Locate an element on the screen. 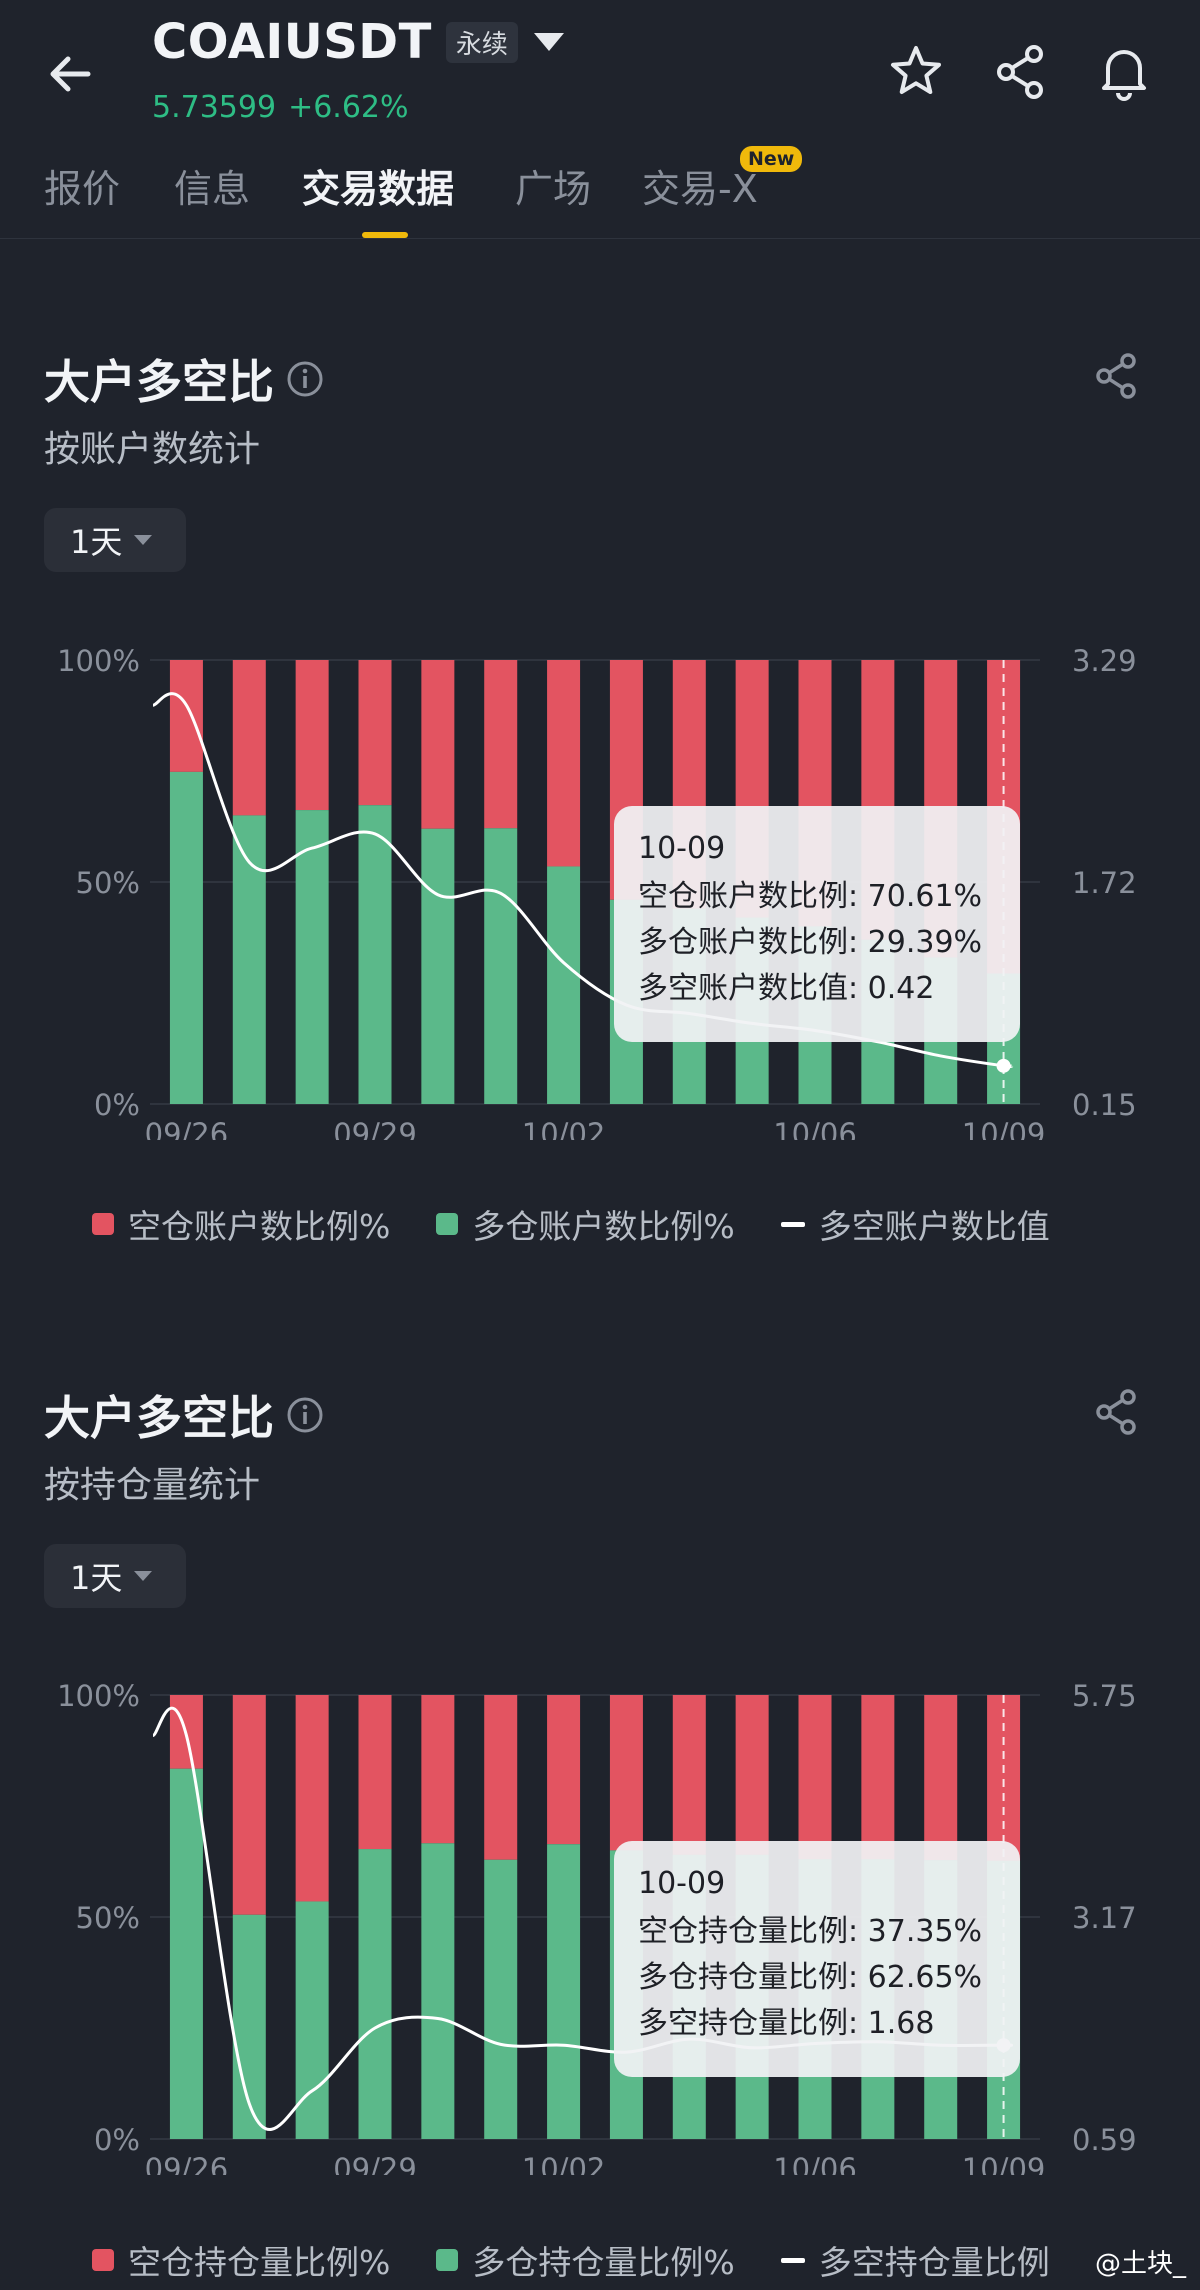 This screenshot has width=1200, height=2290. y-tick-label-right: 3.29 is located at coordinates (1104, 661).